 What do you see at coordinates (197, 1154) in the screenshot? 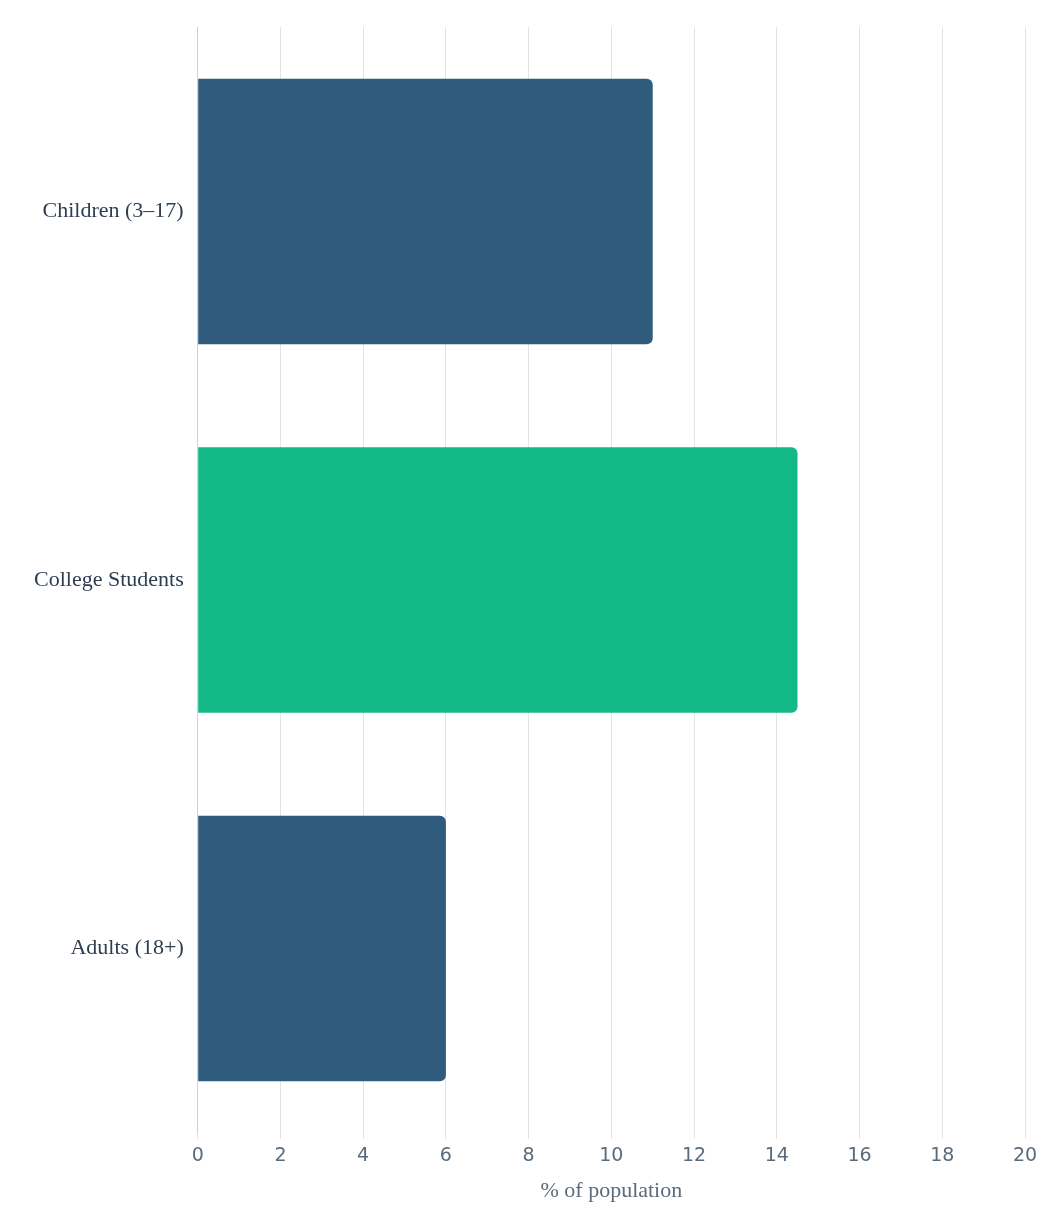
I see `x-tick-label: 0` at bounding box center [197, 1154].